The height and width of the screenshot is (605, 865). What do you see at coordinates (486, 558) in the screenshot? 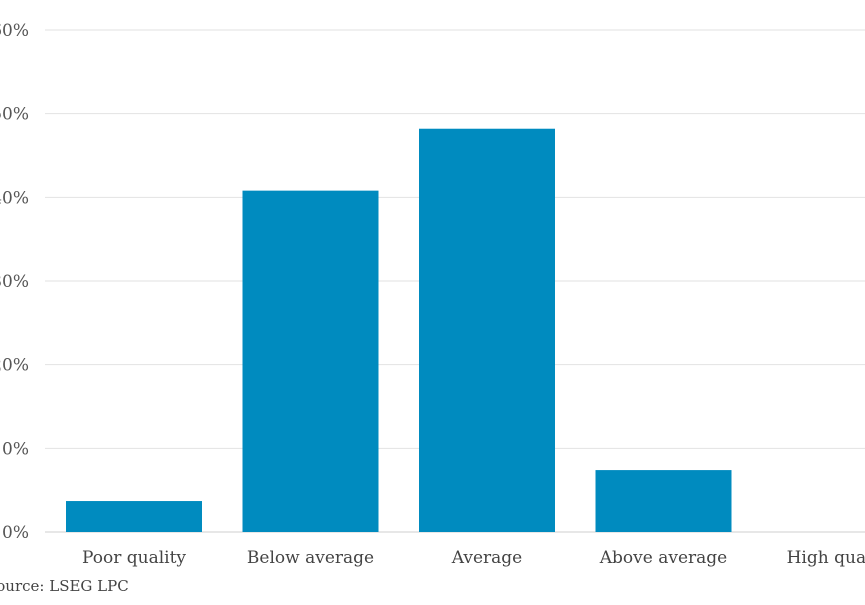
I see `x-category-label: Average` at bounding box center [486, 558].